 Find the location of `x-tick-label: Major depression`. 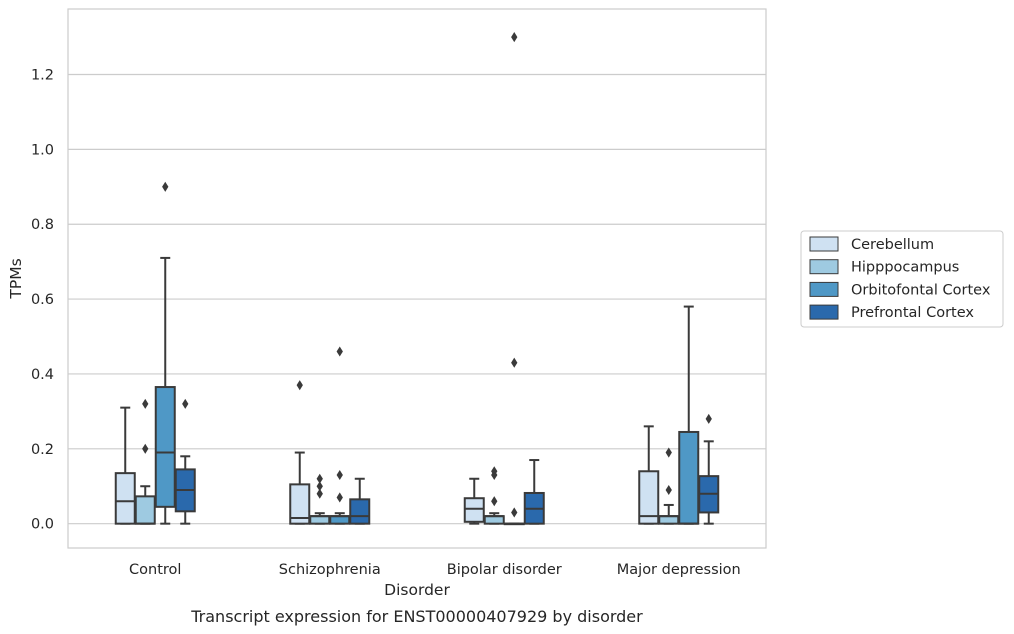

x-tick-label: Major depression is located at coordinates (679, 570).